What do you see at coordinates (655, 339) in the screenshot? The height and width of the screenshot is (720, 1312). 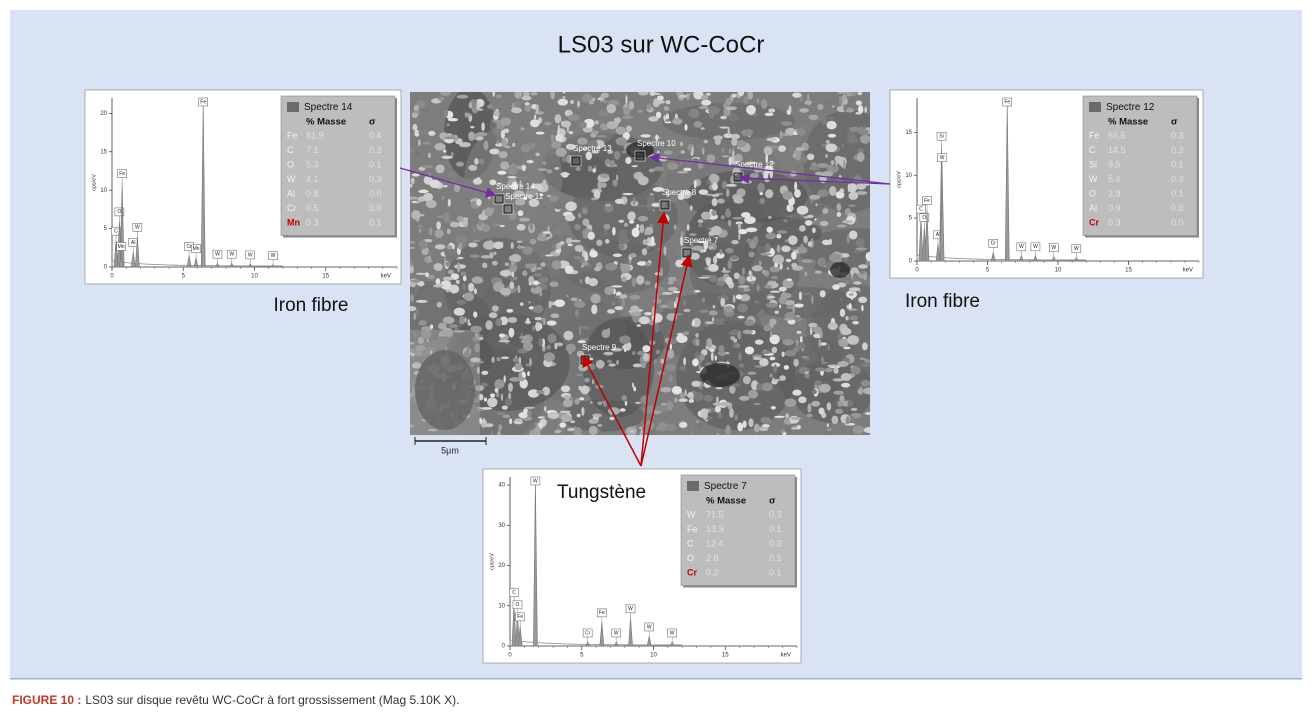 I see `arrow` at bounding box center [655, 339].